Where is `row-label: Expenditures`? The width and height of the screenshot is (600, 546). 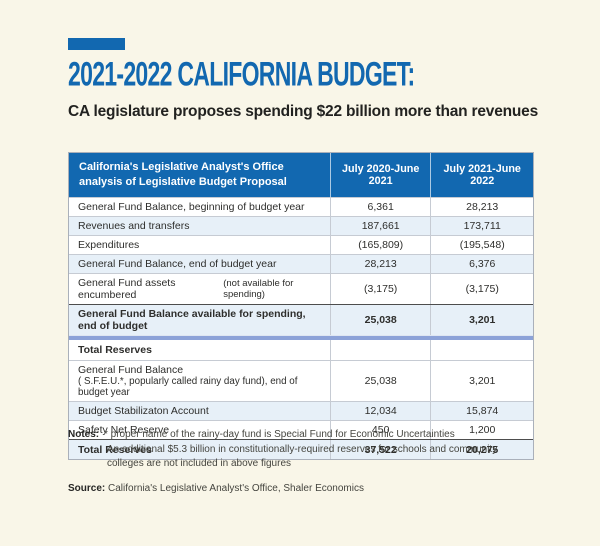 row-label: Expenditures is located at coordinates (109, 245).